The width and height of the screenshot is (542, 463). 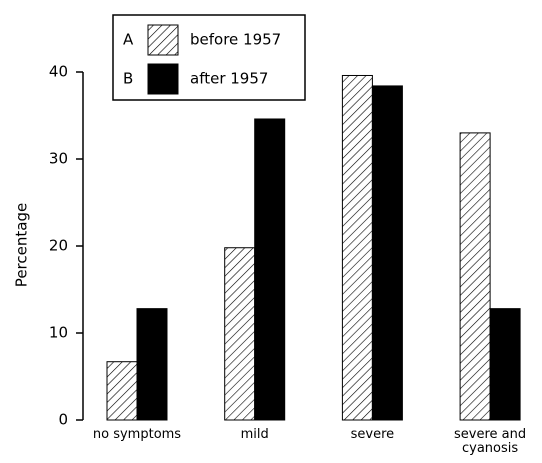 I want to click on x-tick-label: no symptoms, so click(x=137, y=434).